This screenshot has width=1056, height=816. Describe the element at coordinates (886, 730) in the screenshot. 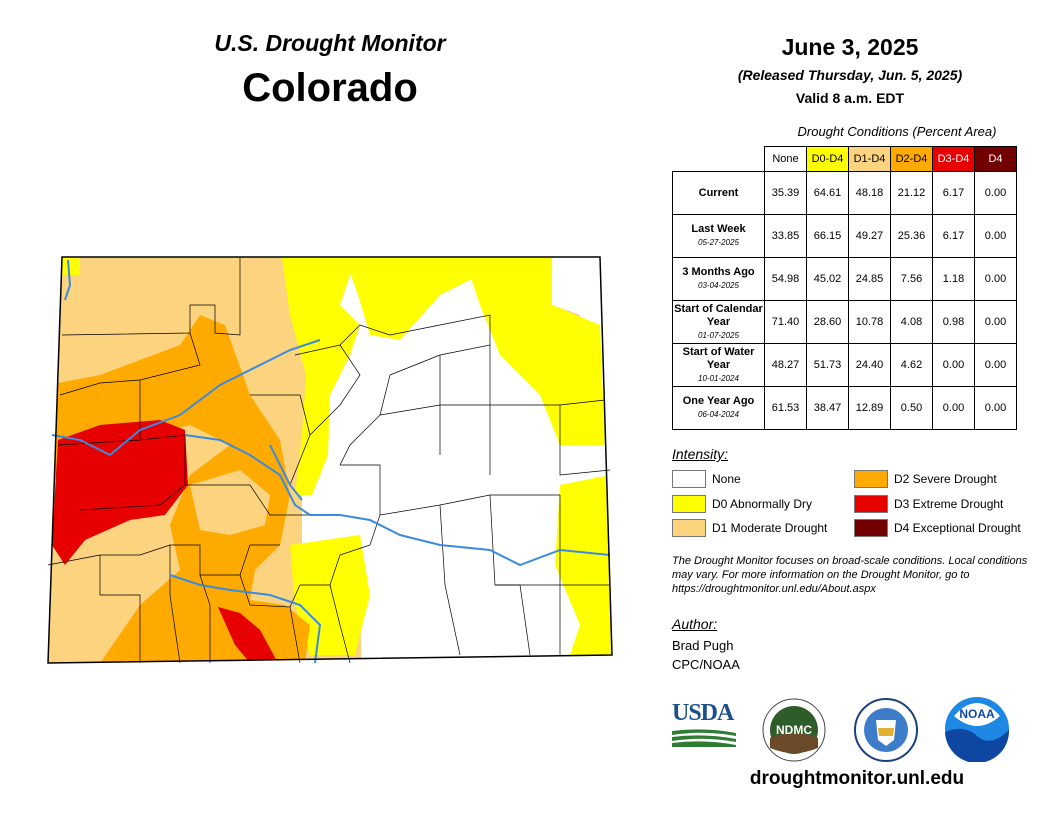

I see `doc-seal-logo` at that location.